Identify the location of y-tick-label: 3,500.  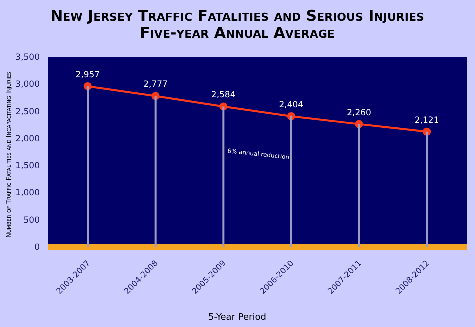
(28, 58).